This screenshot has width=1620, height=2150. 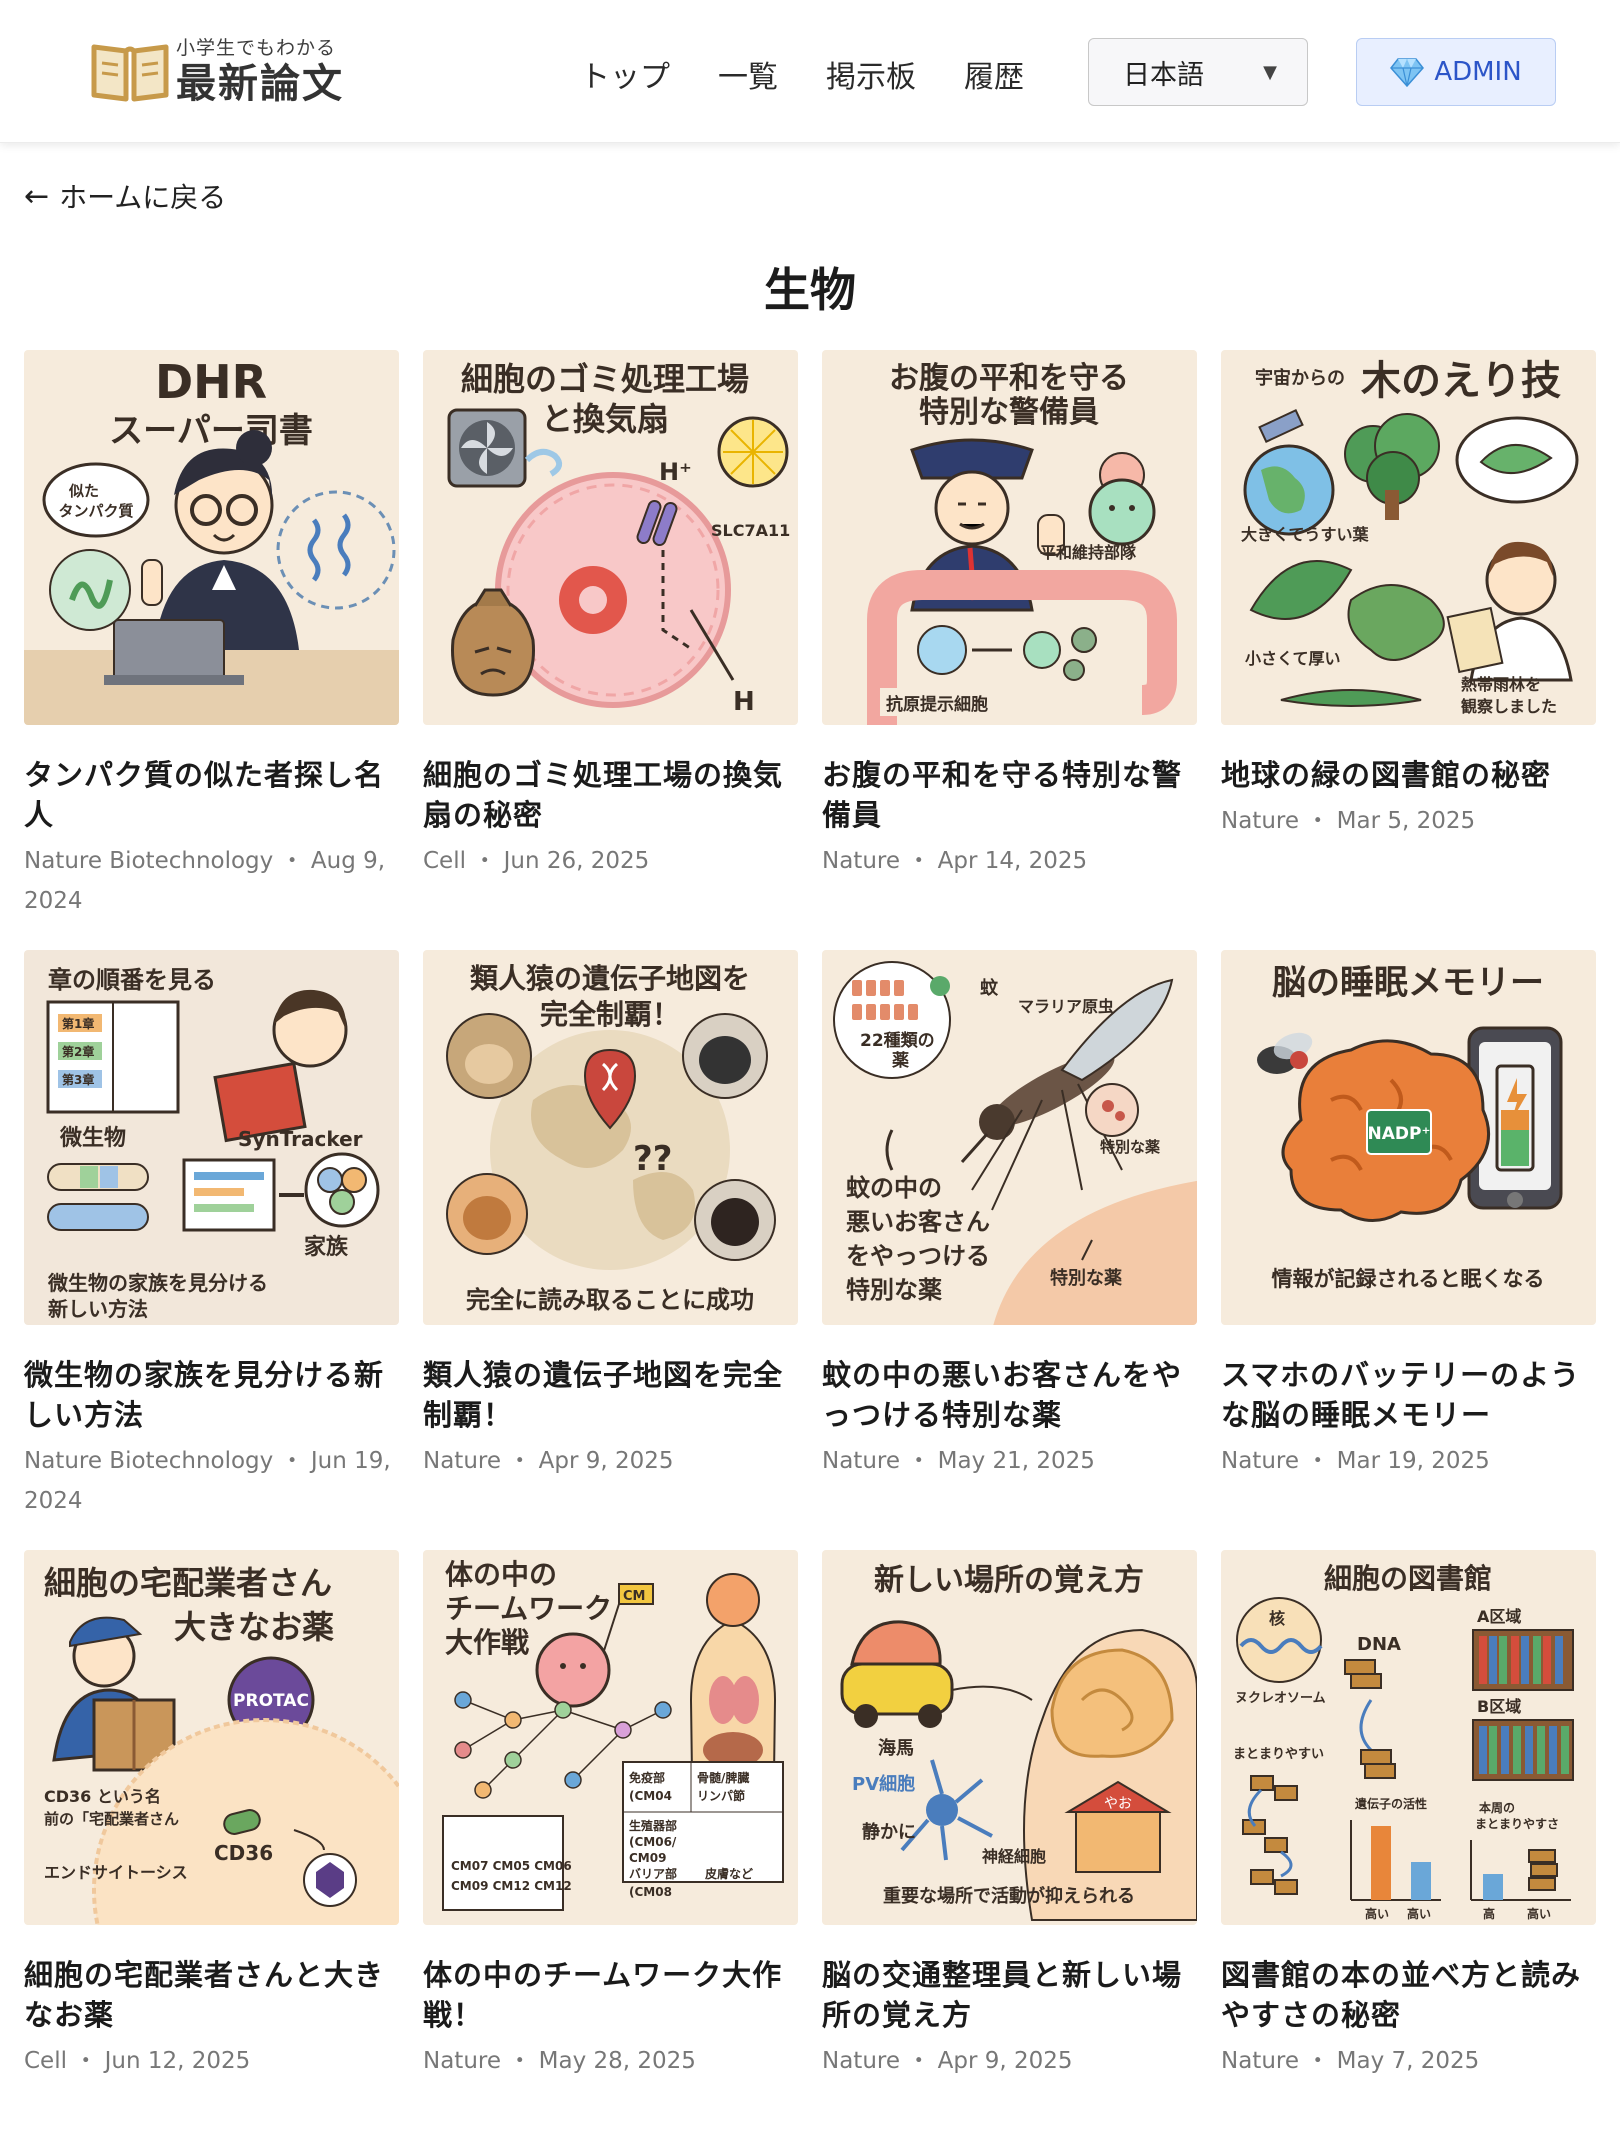 What do you see at coordinates (1489, 1913) in the screenshot?
I see `thumb-label12: 高` at bounding box center [1489, 1913].